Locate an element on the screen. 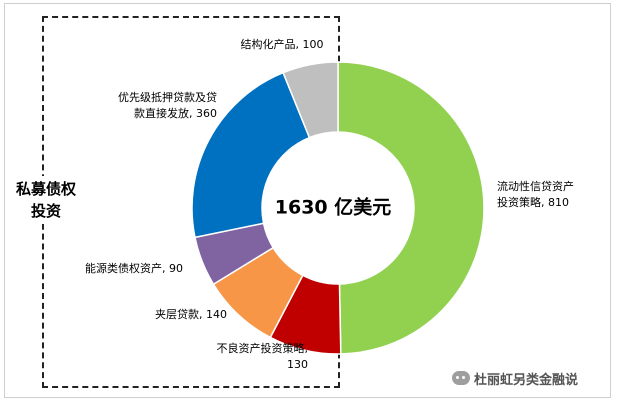 This screenshot has width=617, height=404. watermark: 杜丽虹另类金融说 is located at coordinates (515, 378).